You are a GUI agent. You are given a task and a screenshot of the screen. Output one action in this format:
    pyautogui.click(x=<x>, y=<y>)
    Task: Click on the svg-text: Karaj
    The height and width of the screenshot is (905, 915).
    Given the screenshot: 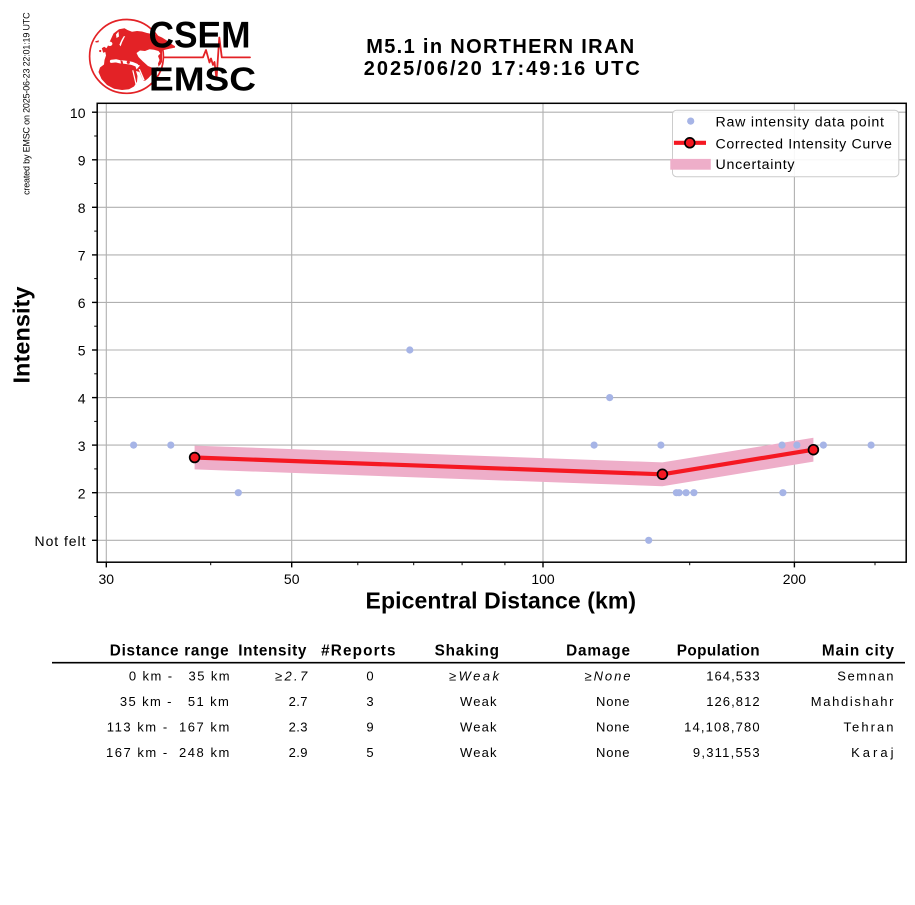 What is the action you would take?
    pyautogui.click(x=872, y=752)
    